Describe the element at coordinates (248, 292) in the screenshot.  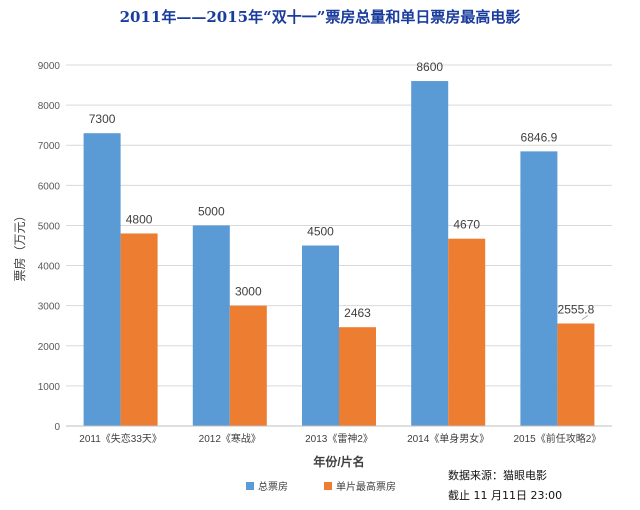
I see `data-label: 3000` at that location.